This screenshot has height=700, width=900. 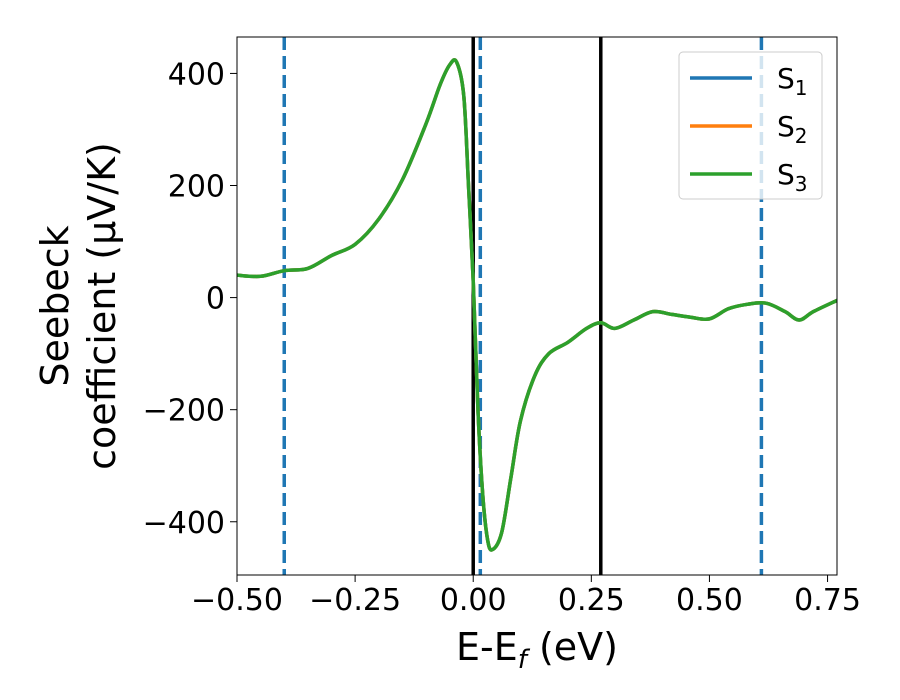 What do you see at coordinates (190, 299) in the screenshot?
I see `y-axis-ticks: 400 200 0 −200 −400` at bounding box center [190, 299].